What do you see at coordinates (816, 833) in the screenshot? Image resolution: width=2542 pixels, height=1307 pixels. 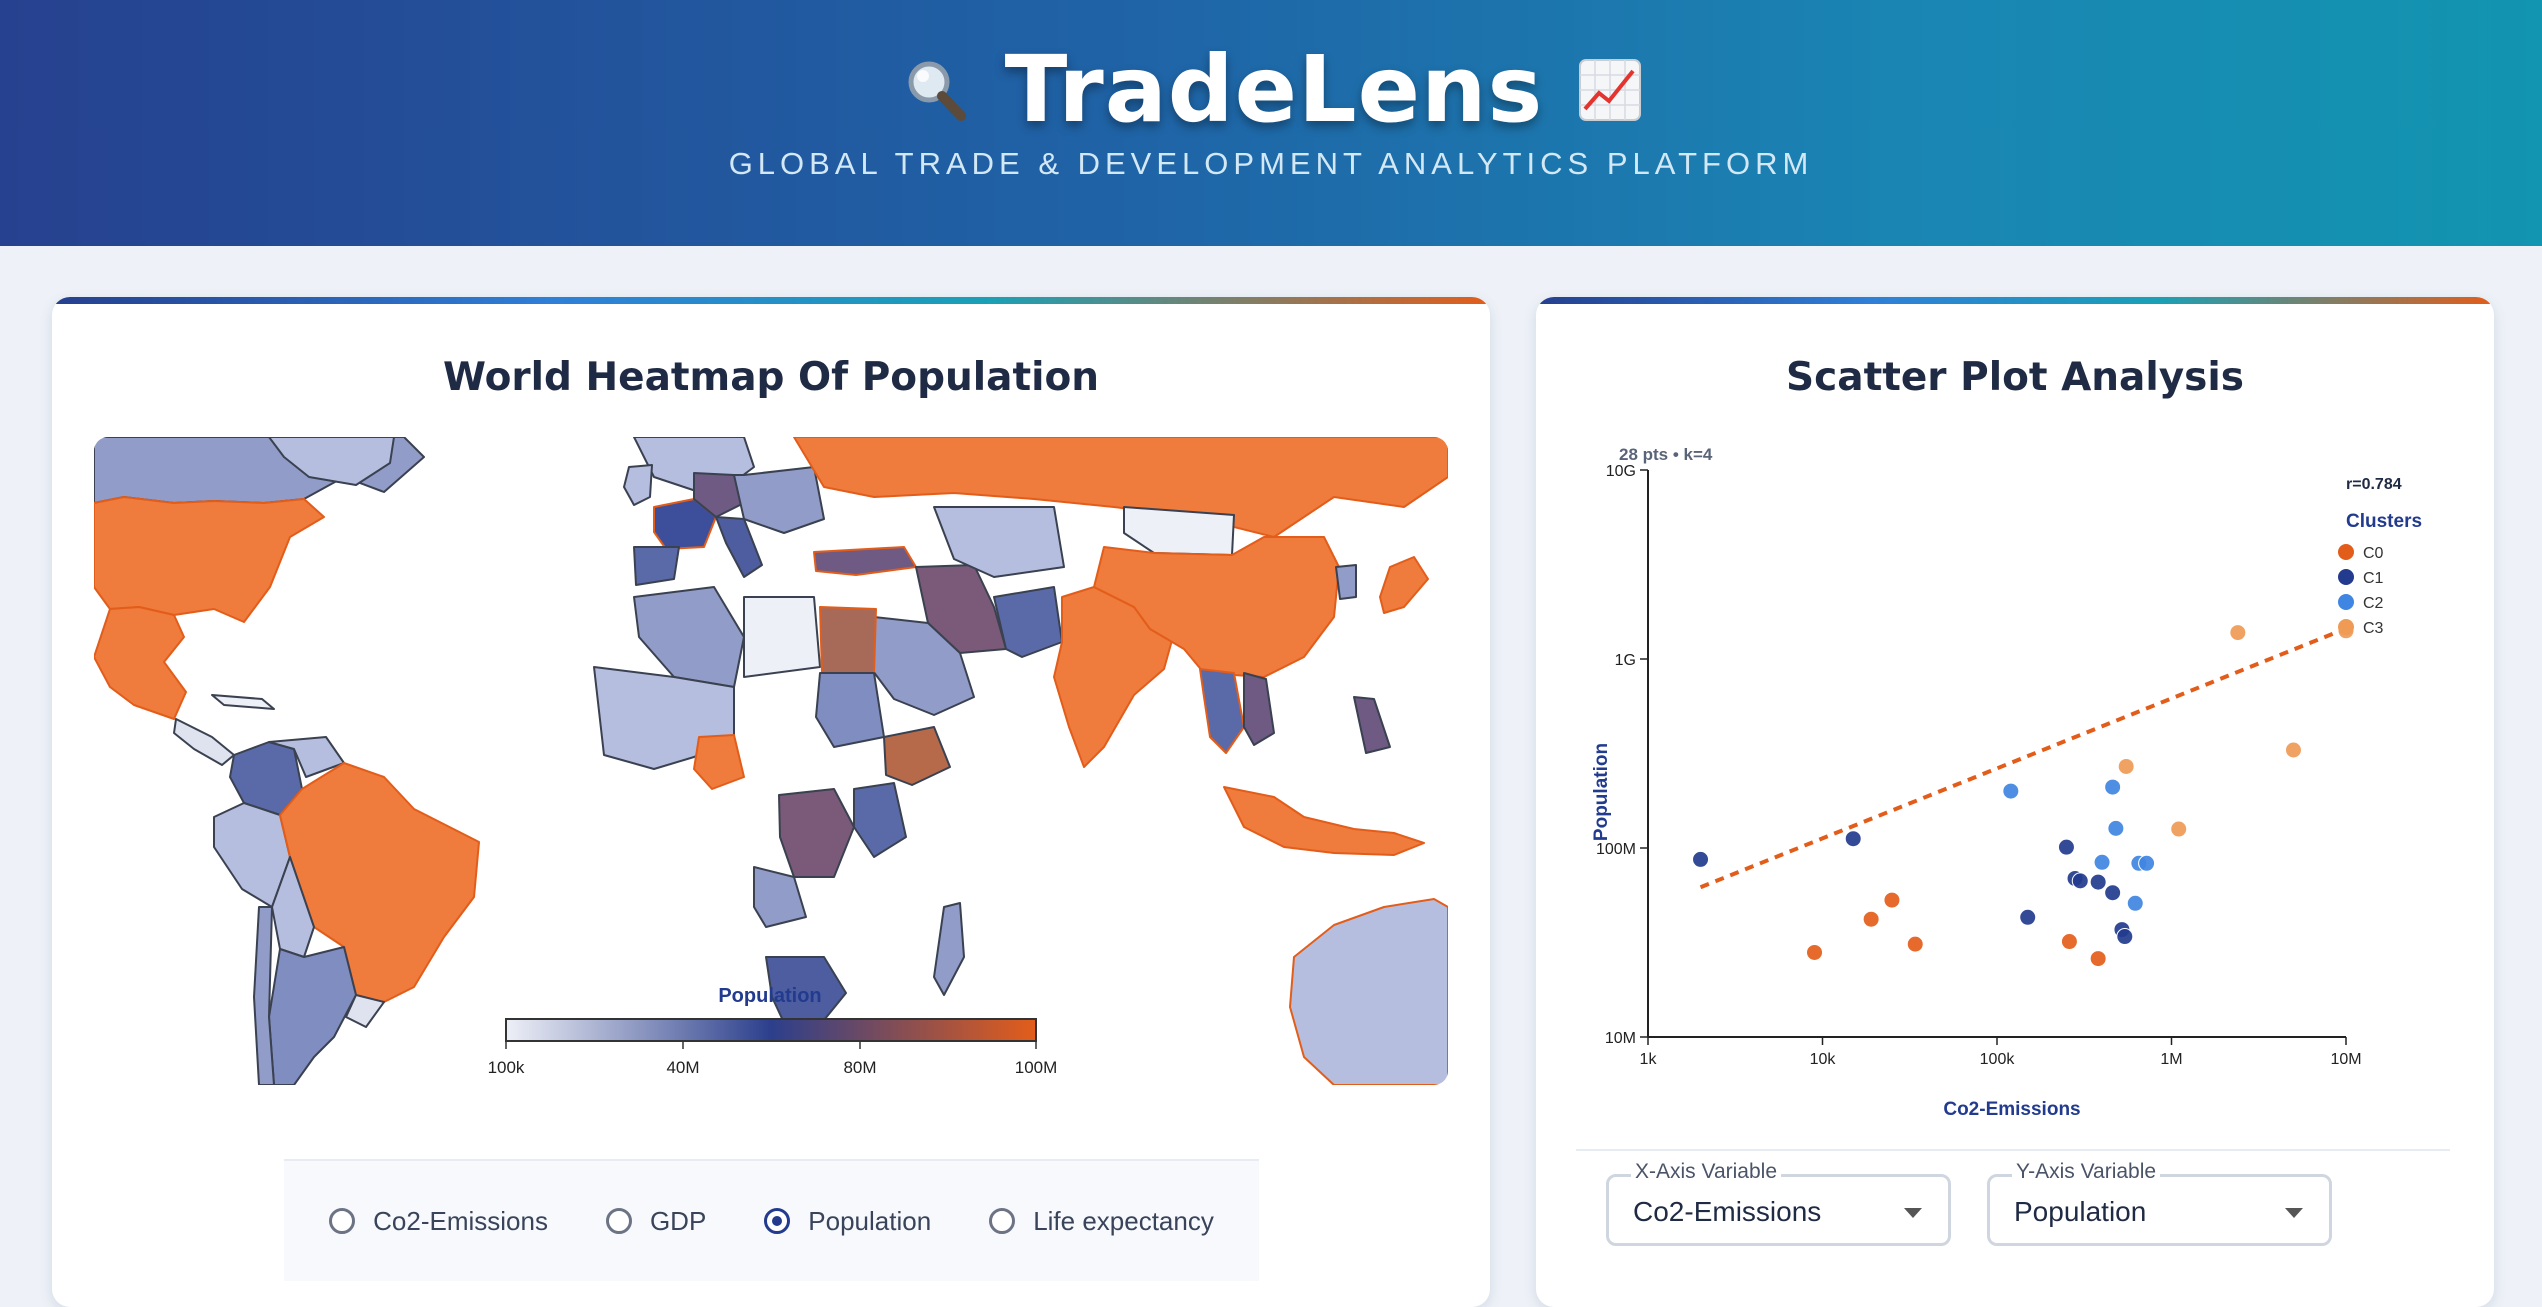 I see `country-dr-congo` at bounding box center [816, 833].